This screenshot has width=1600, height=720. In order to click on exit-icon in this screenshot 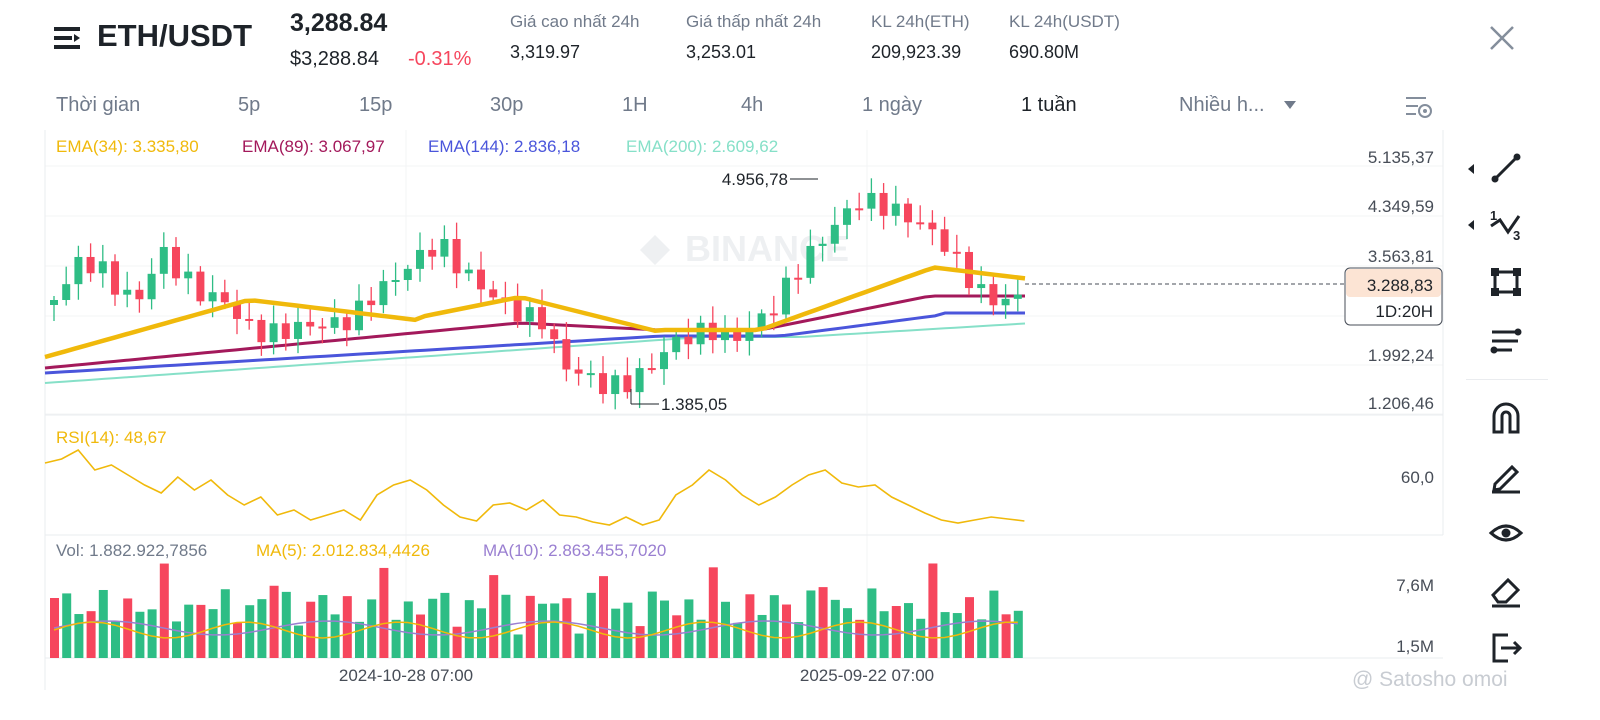, I will do `click(1506, 648)`.